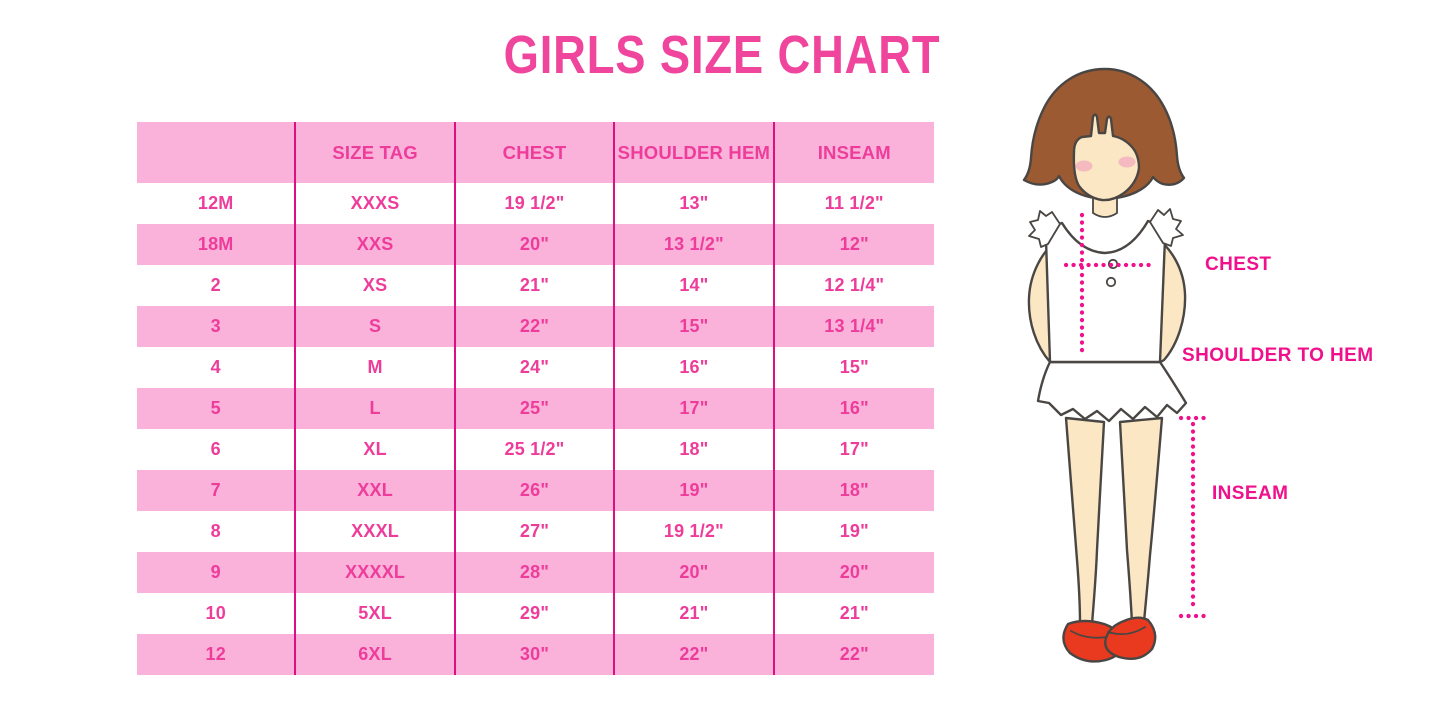  I want to click on shoe-right, so click(1130, 638).